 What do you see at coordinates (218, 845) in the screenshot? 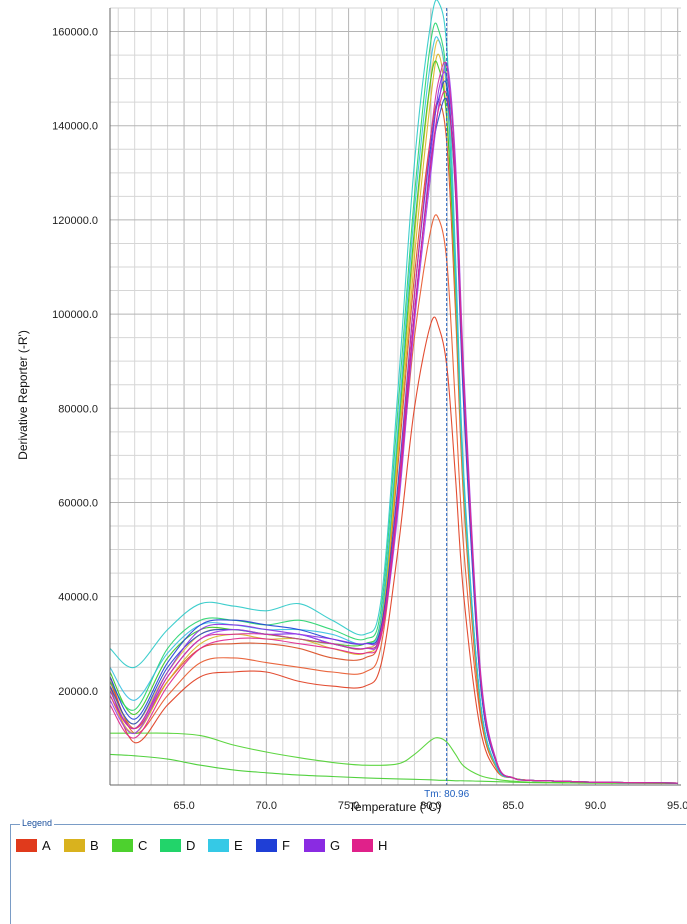
I see `legend-swatch-e` at bounding box center [218, 845].